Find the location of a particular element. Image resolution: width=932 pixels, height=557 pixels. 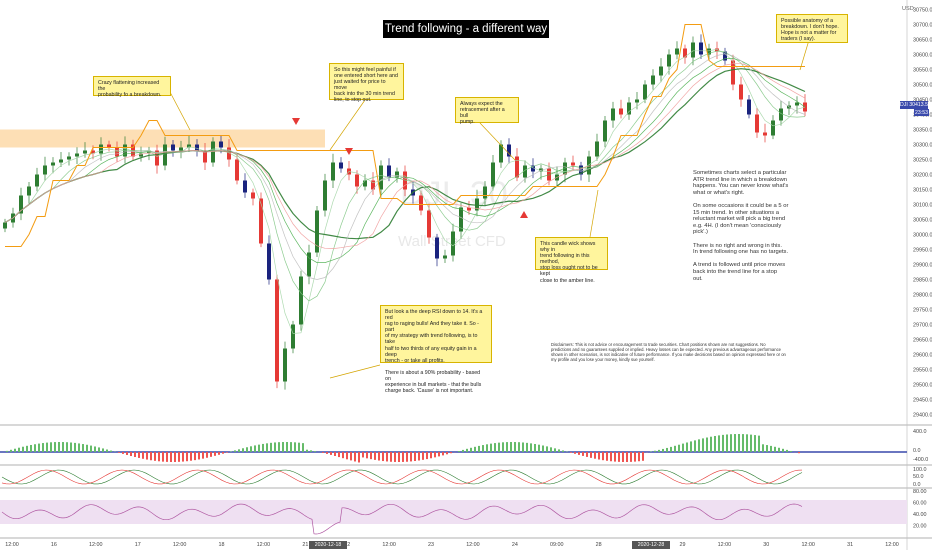

price-tag: 30413.5 is located at coordinates (918, 105).